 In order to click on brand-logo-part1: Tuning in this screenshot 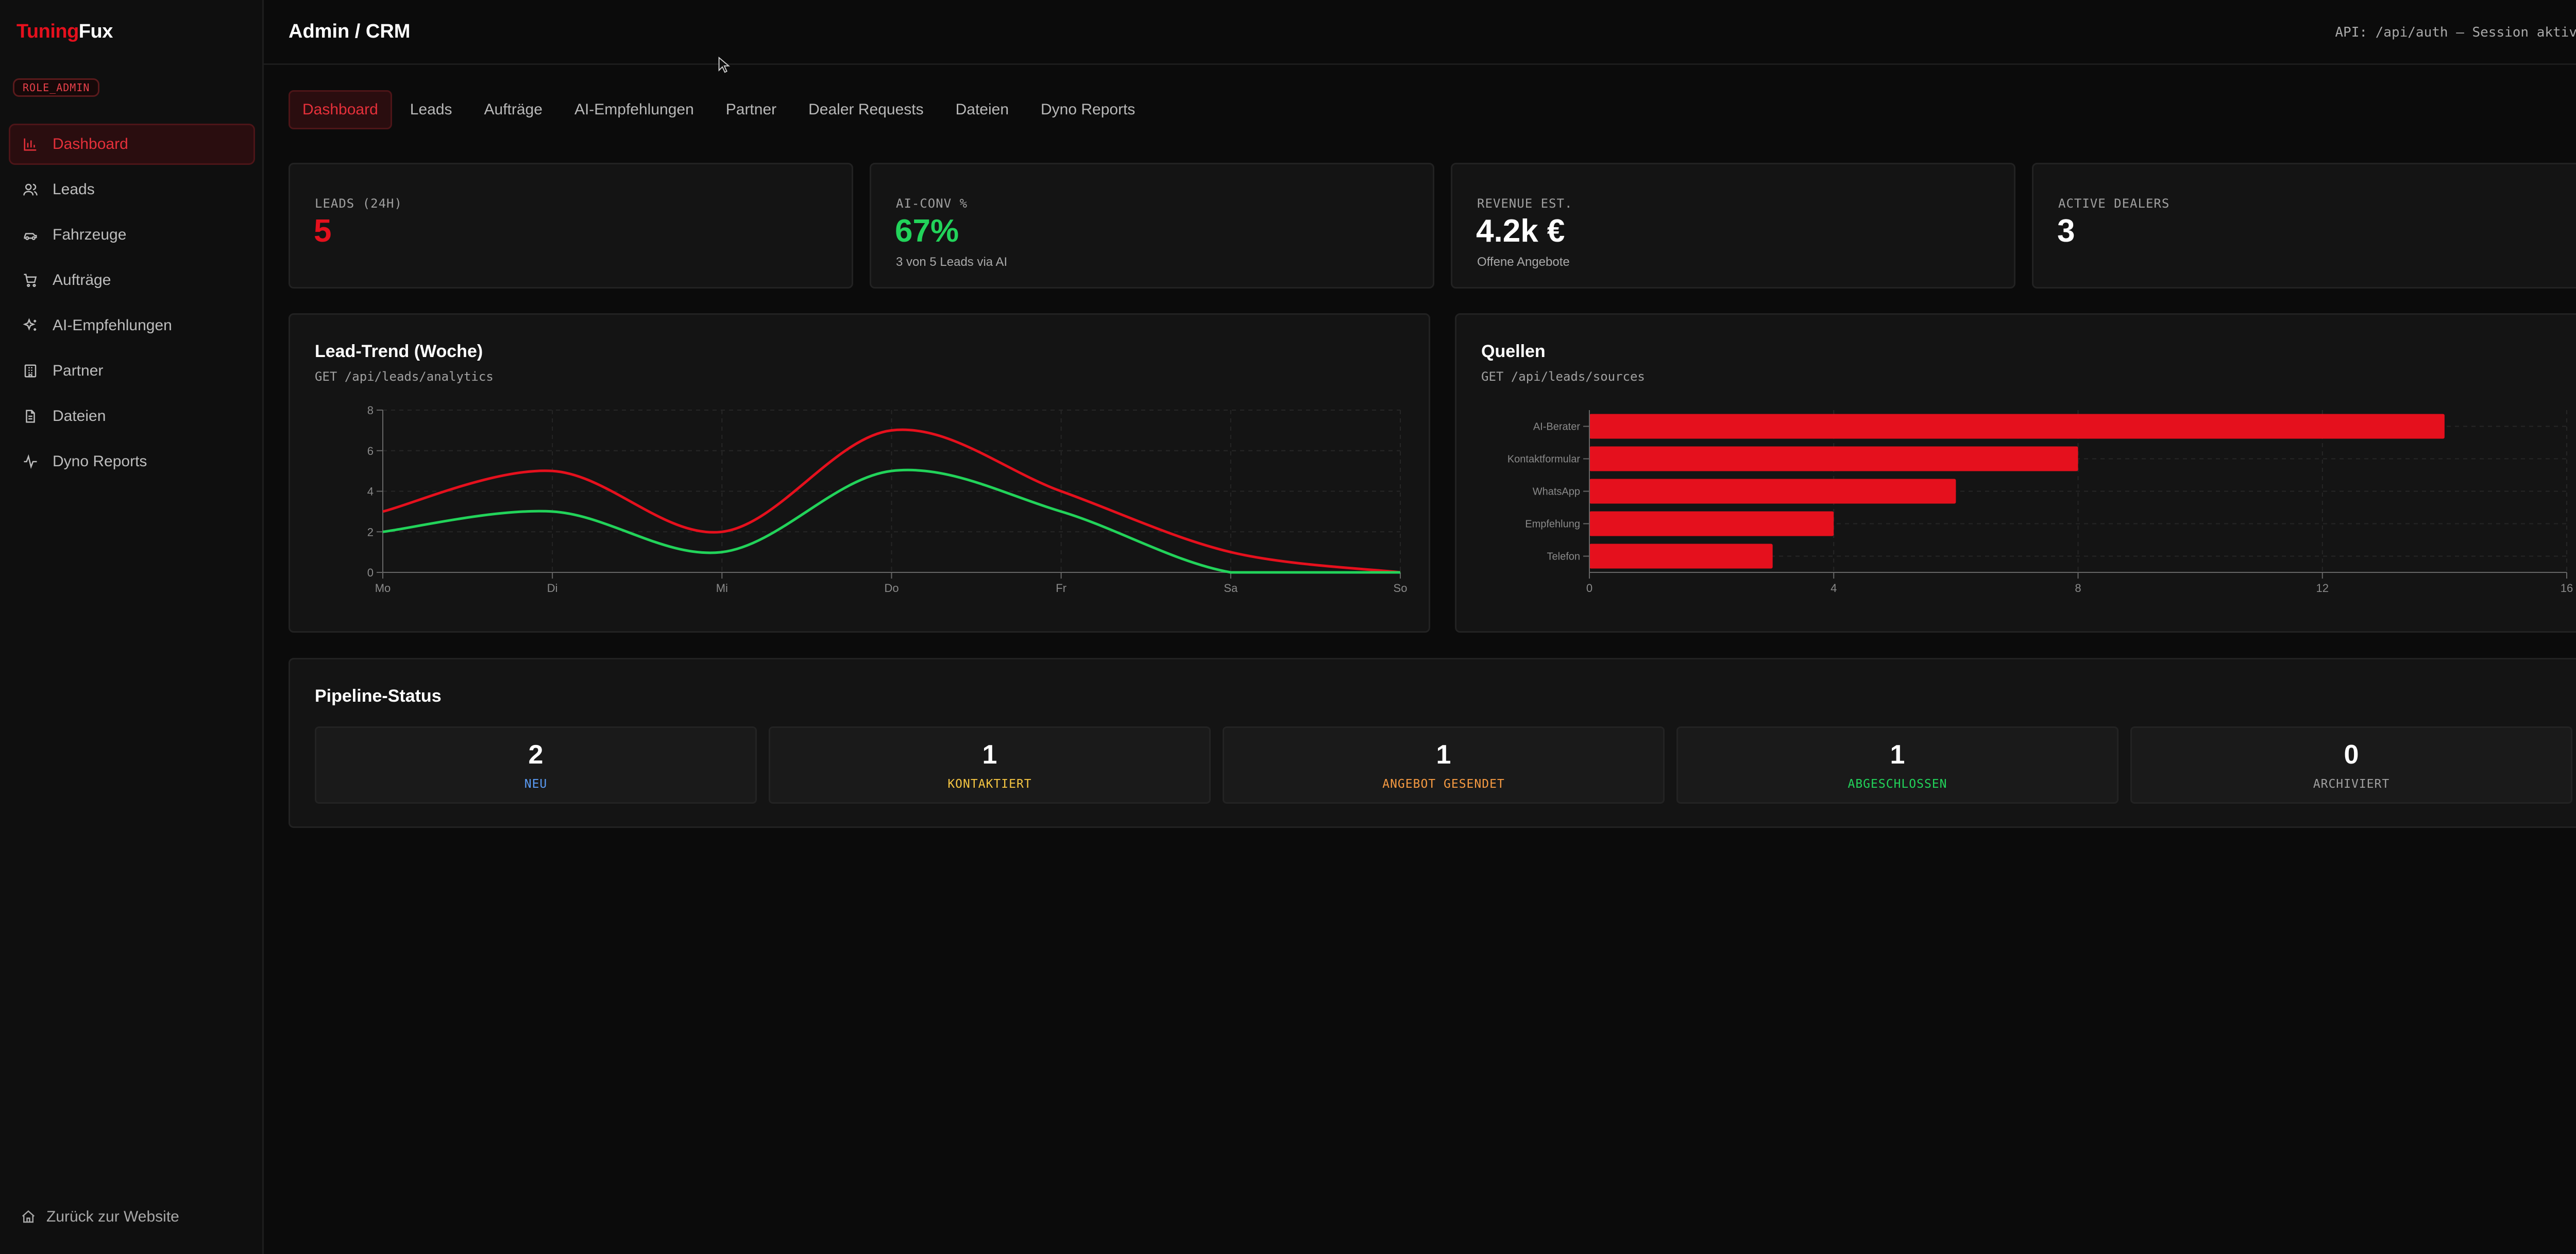, I will do `click(47, 32)`.